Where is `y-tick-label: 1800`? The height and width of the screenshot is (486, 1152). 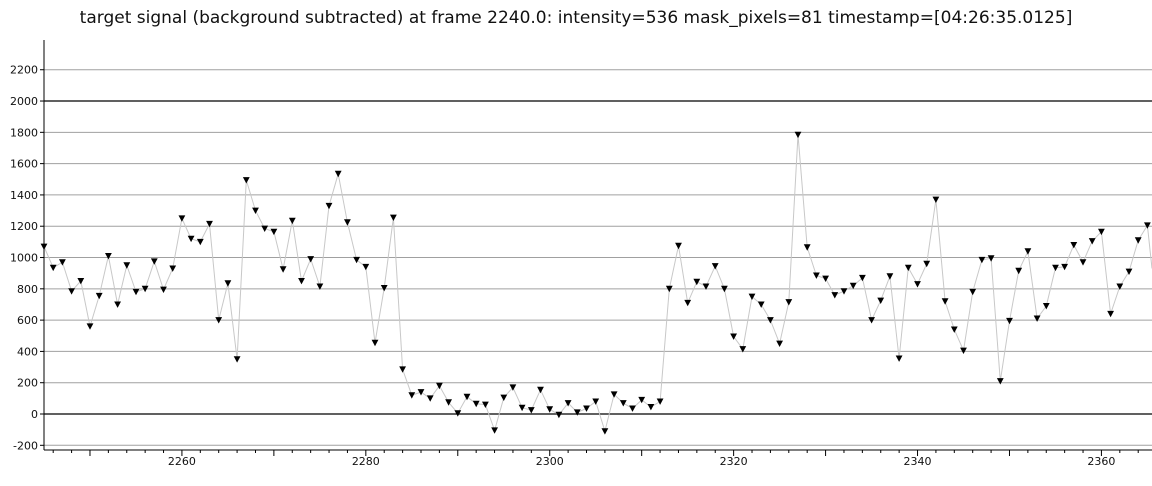 y-tick-label: 1800 is located at coordinates (24, 132).